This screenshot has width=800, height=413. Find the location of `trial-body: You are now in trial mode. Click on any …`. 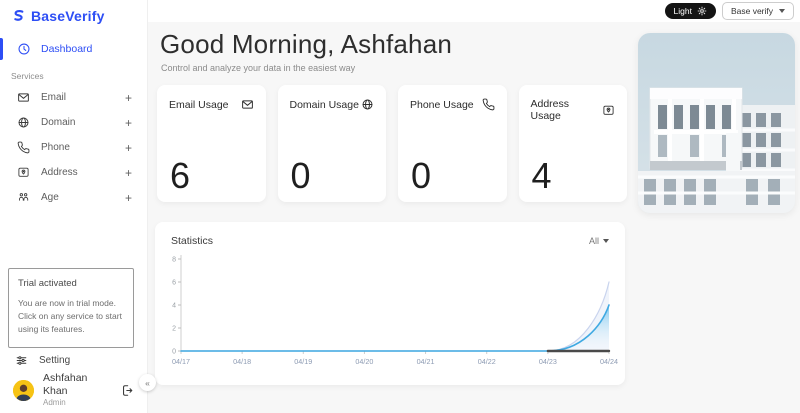

trial-body: You are now in trial mode. Click on any … is located at coordinates (70, 316).